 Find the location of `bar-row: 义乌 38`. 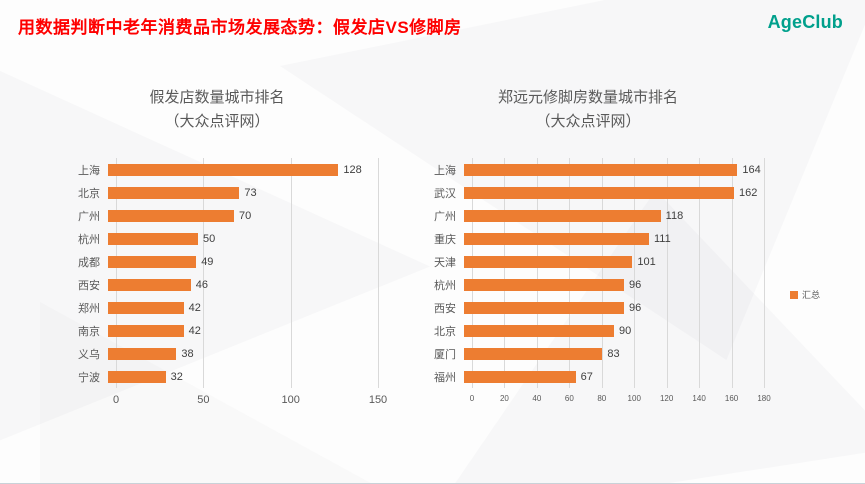

bar-row: 义乌 38 is located at coordinates (217, 353).